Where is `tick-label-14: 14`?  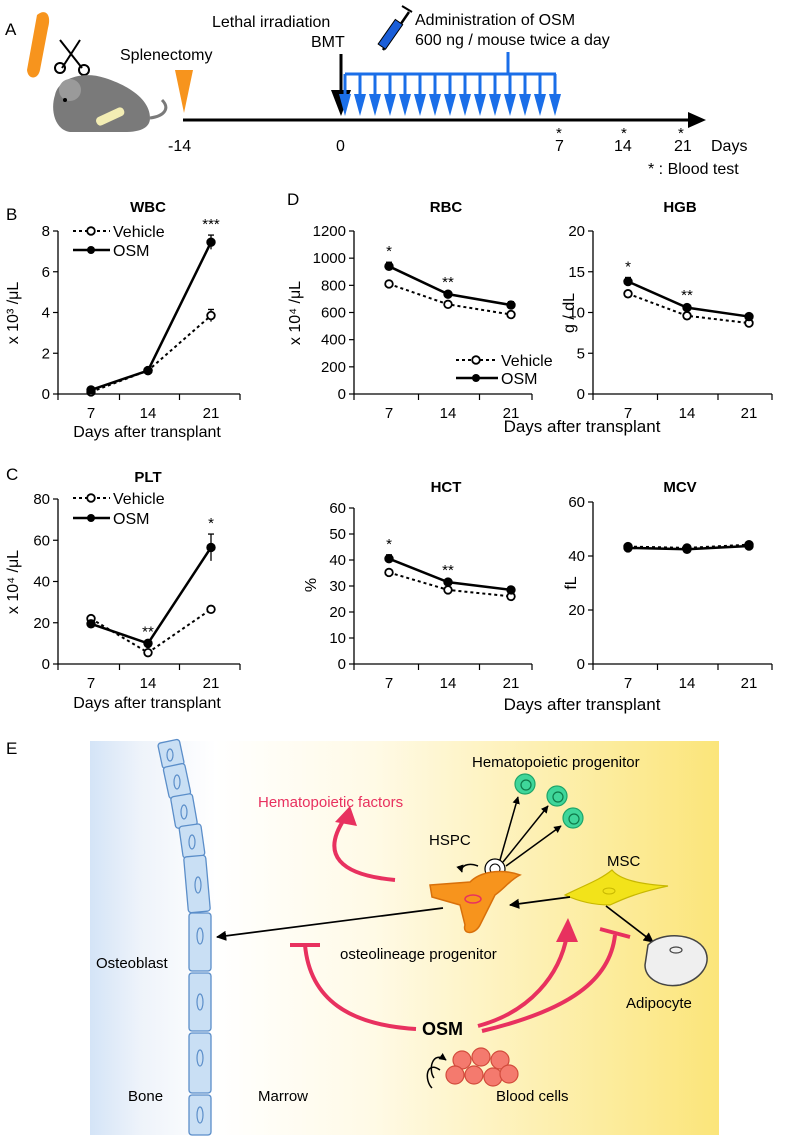
tick-label-14: 14 is located at coordinates (623, 146).